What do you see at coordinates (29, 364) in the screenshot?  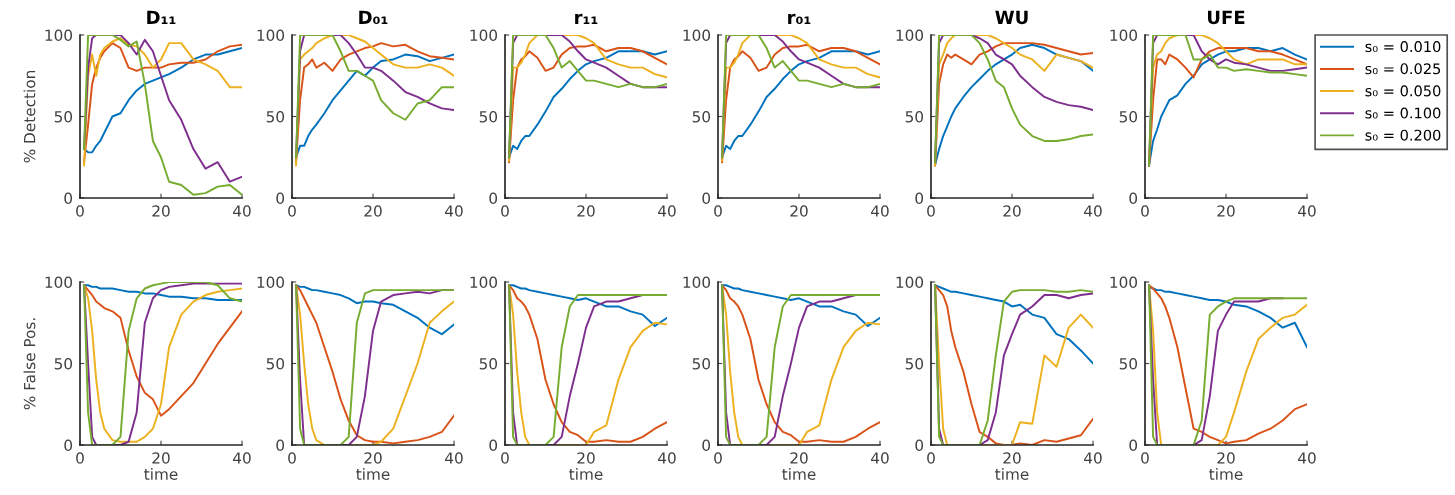 I see `y-axis-title: % False Pos.` at bounding box center [29, 364].